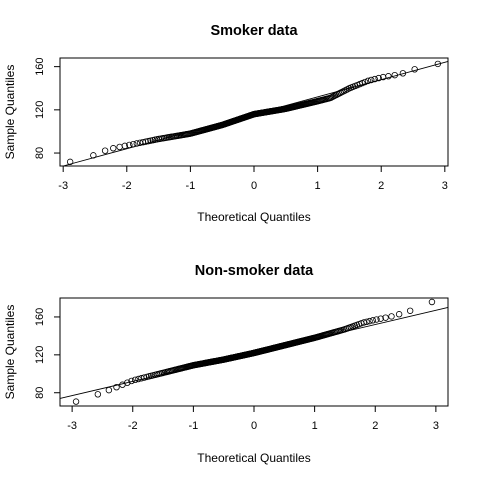 The image size is (480, 480). Describe the element at coordinates (40, 393) in the screenshot. I see `non-smoker-y-tick-label: 80` at that location.